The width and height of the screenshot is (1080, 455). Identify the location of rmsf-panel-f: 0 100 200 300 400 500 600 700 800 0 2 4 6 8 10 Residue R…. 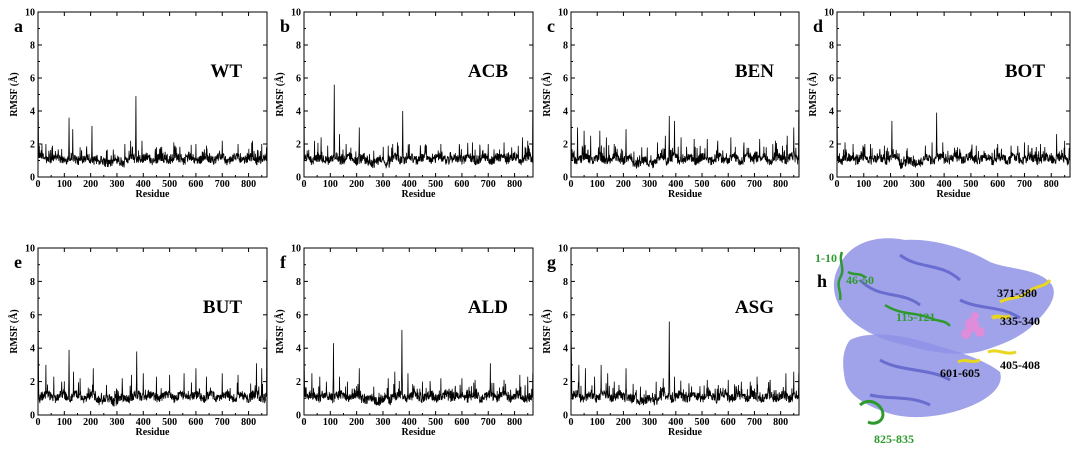
(404, 341).